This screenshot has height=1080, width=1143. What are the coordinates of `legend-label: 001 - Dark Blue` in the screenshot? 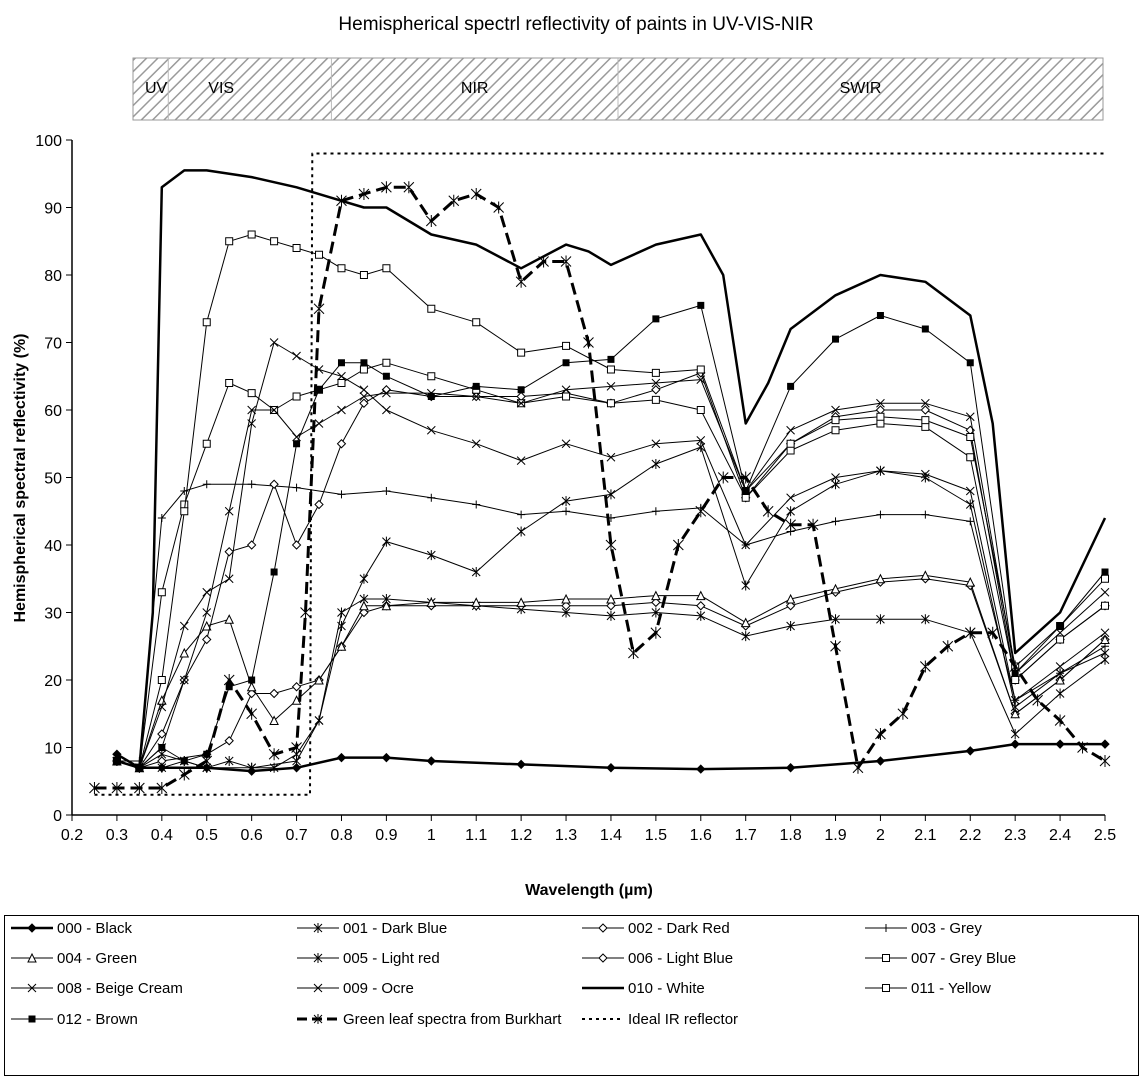 It's located at (395, 928).